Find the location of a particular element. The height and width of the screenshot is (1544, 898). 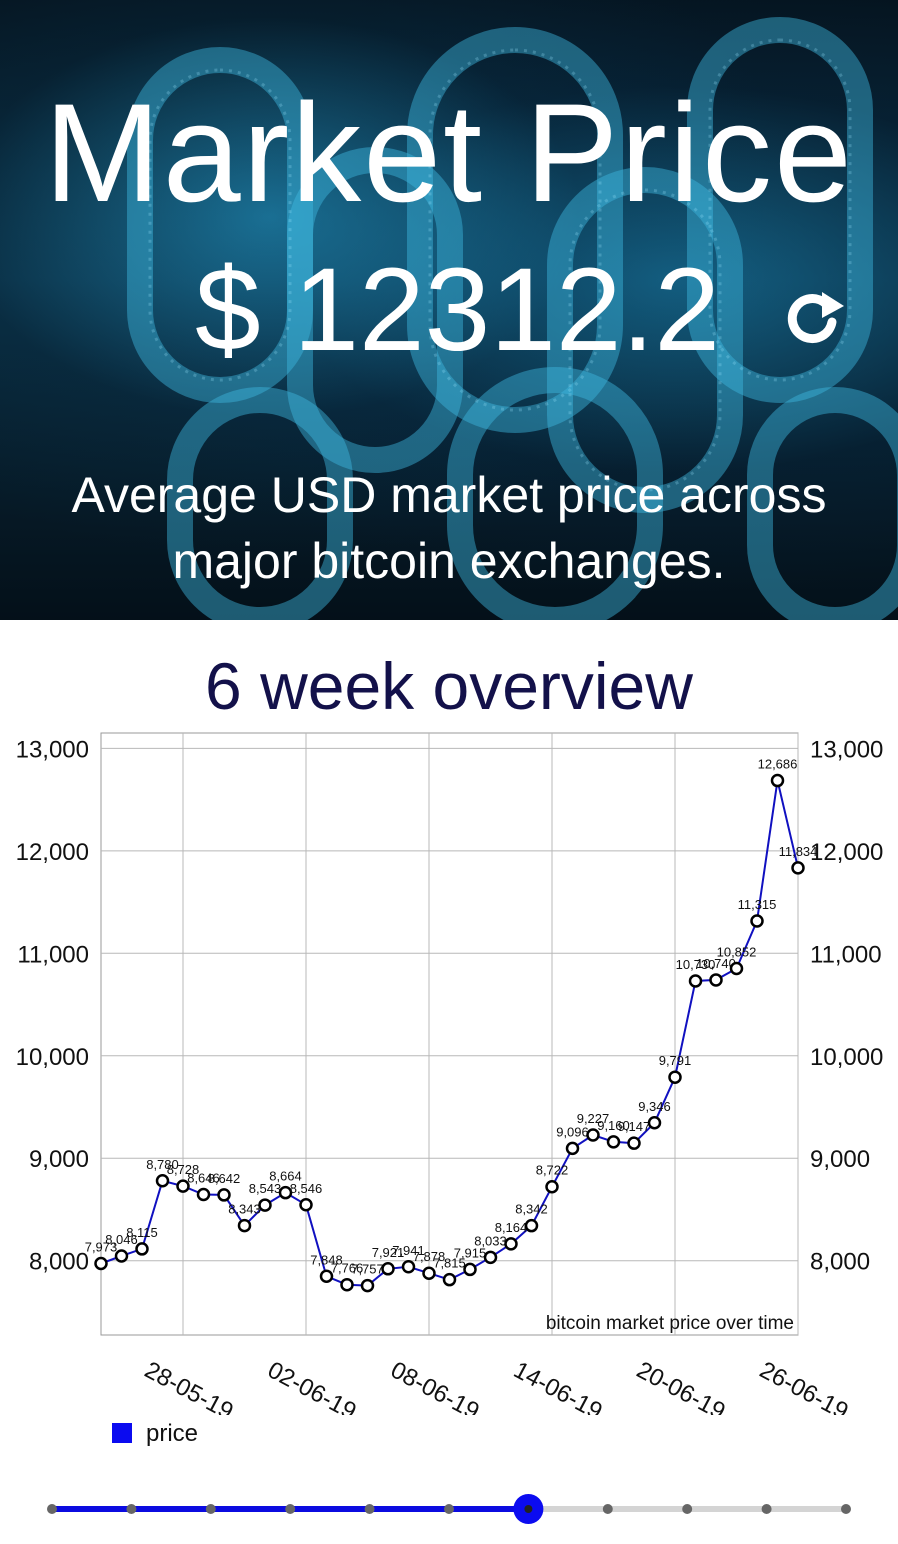

refresh-icon is located at coordinates (815, 318).